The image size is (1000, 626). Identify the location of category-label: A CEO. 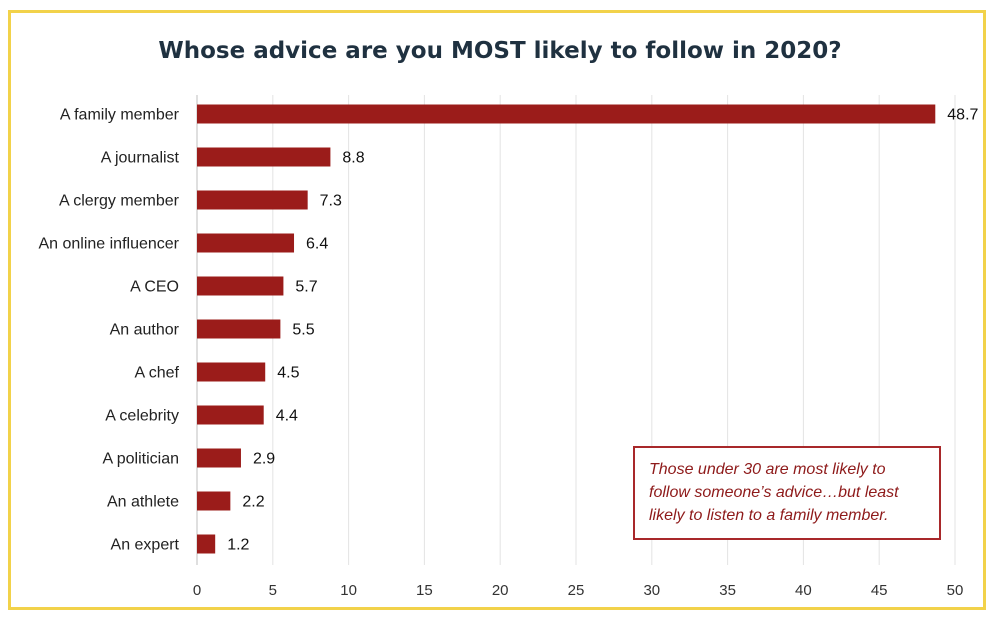
(154, 287).